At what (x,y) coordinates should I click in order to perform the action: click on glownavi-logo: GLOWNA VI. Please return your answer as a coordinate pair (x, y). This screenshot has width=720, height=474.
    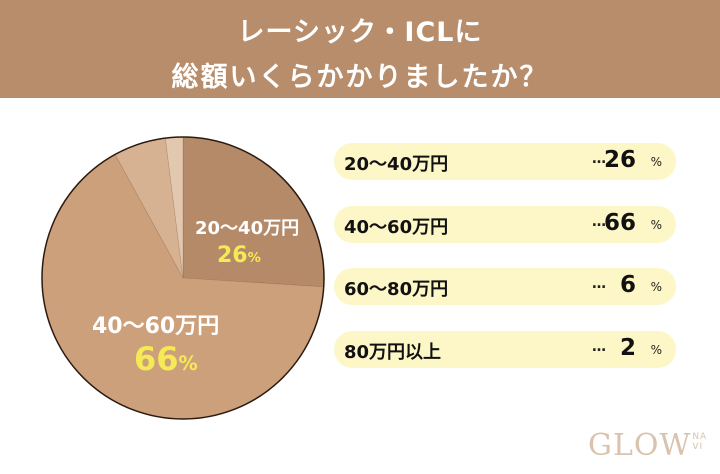
    Looking at the image, I should click on (648, 445).